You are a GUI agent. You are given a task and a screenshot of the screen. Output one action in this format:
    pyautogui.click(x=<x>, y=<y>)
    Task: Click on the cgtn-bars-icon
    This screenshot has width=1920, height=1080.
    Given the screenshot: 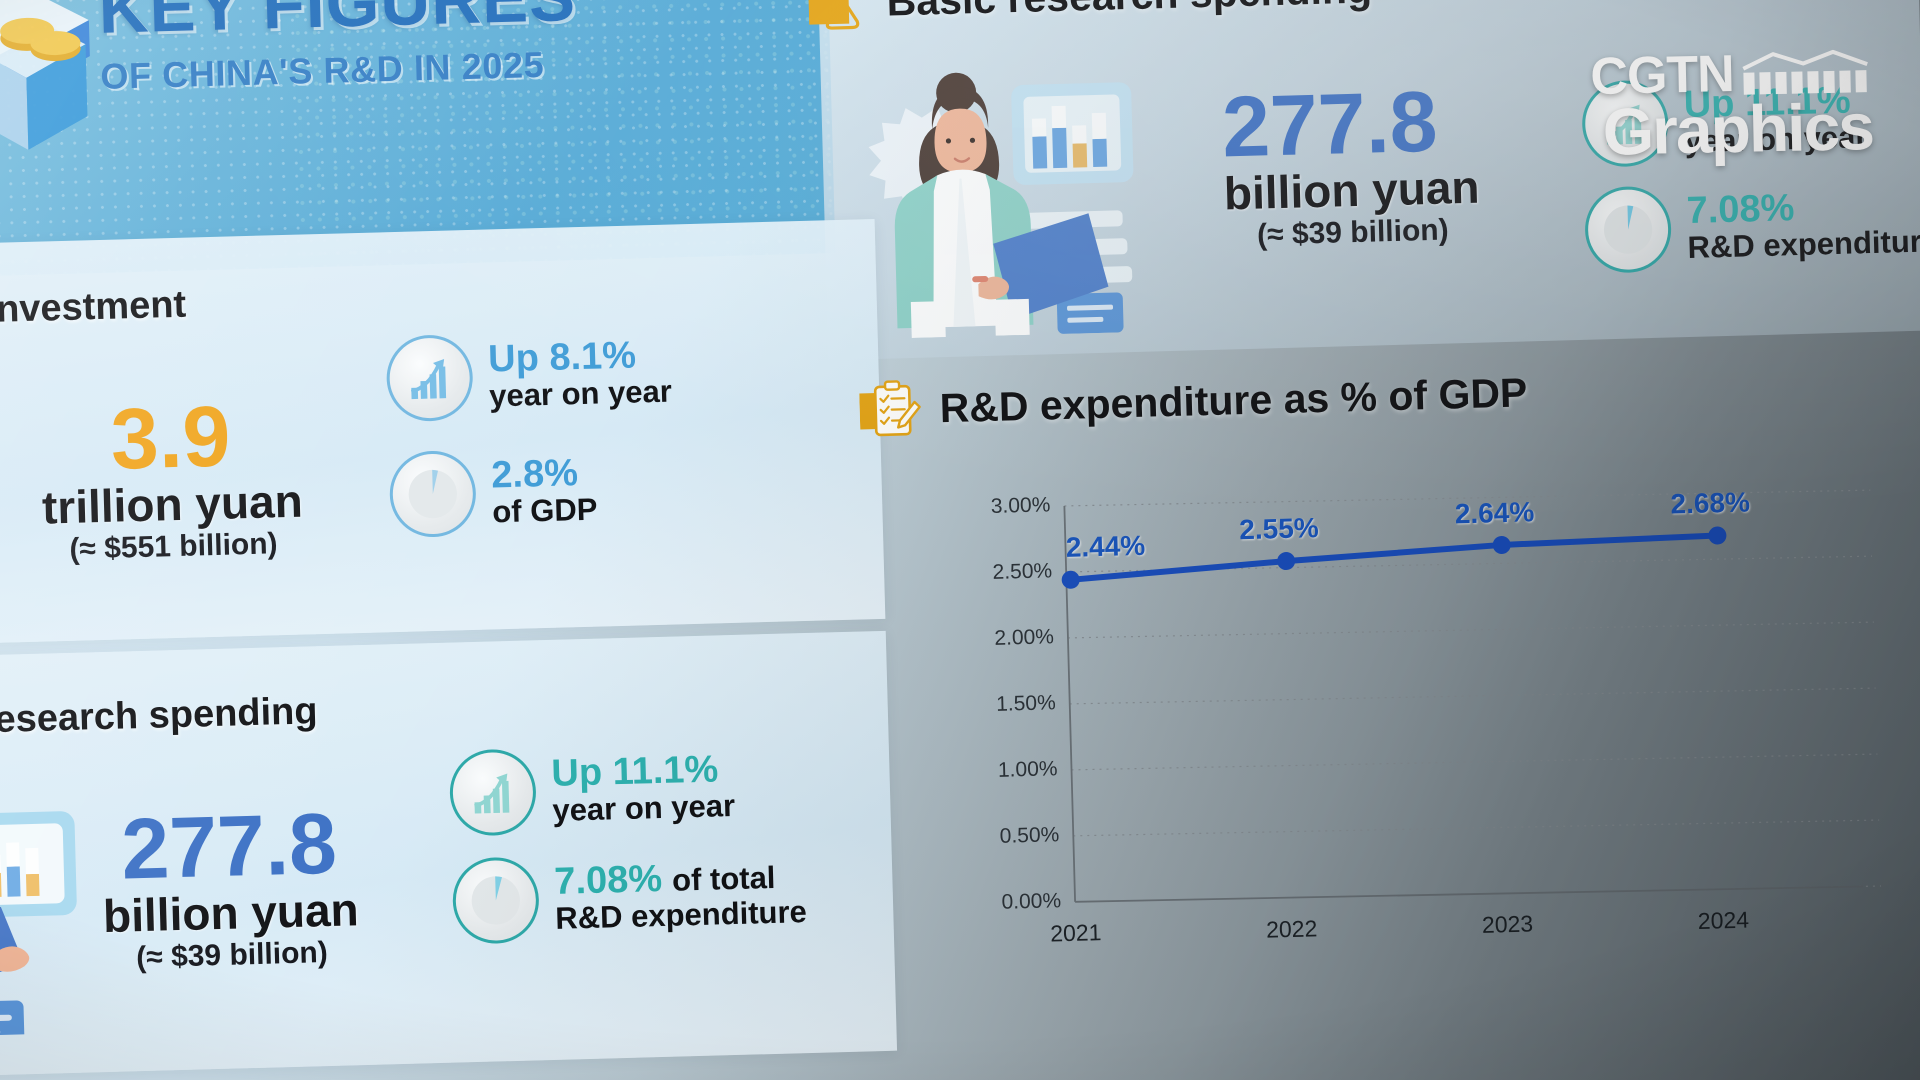 What is the action you would take?
    pyautogui.click(x=1805, y=72)
    